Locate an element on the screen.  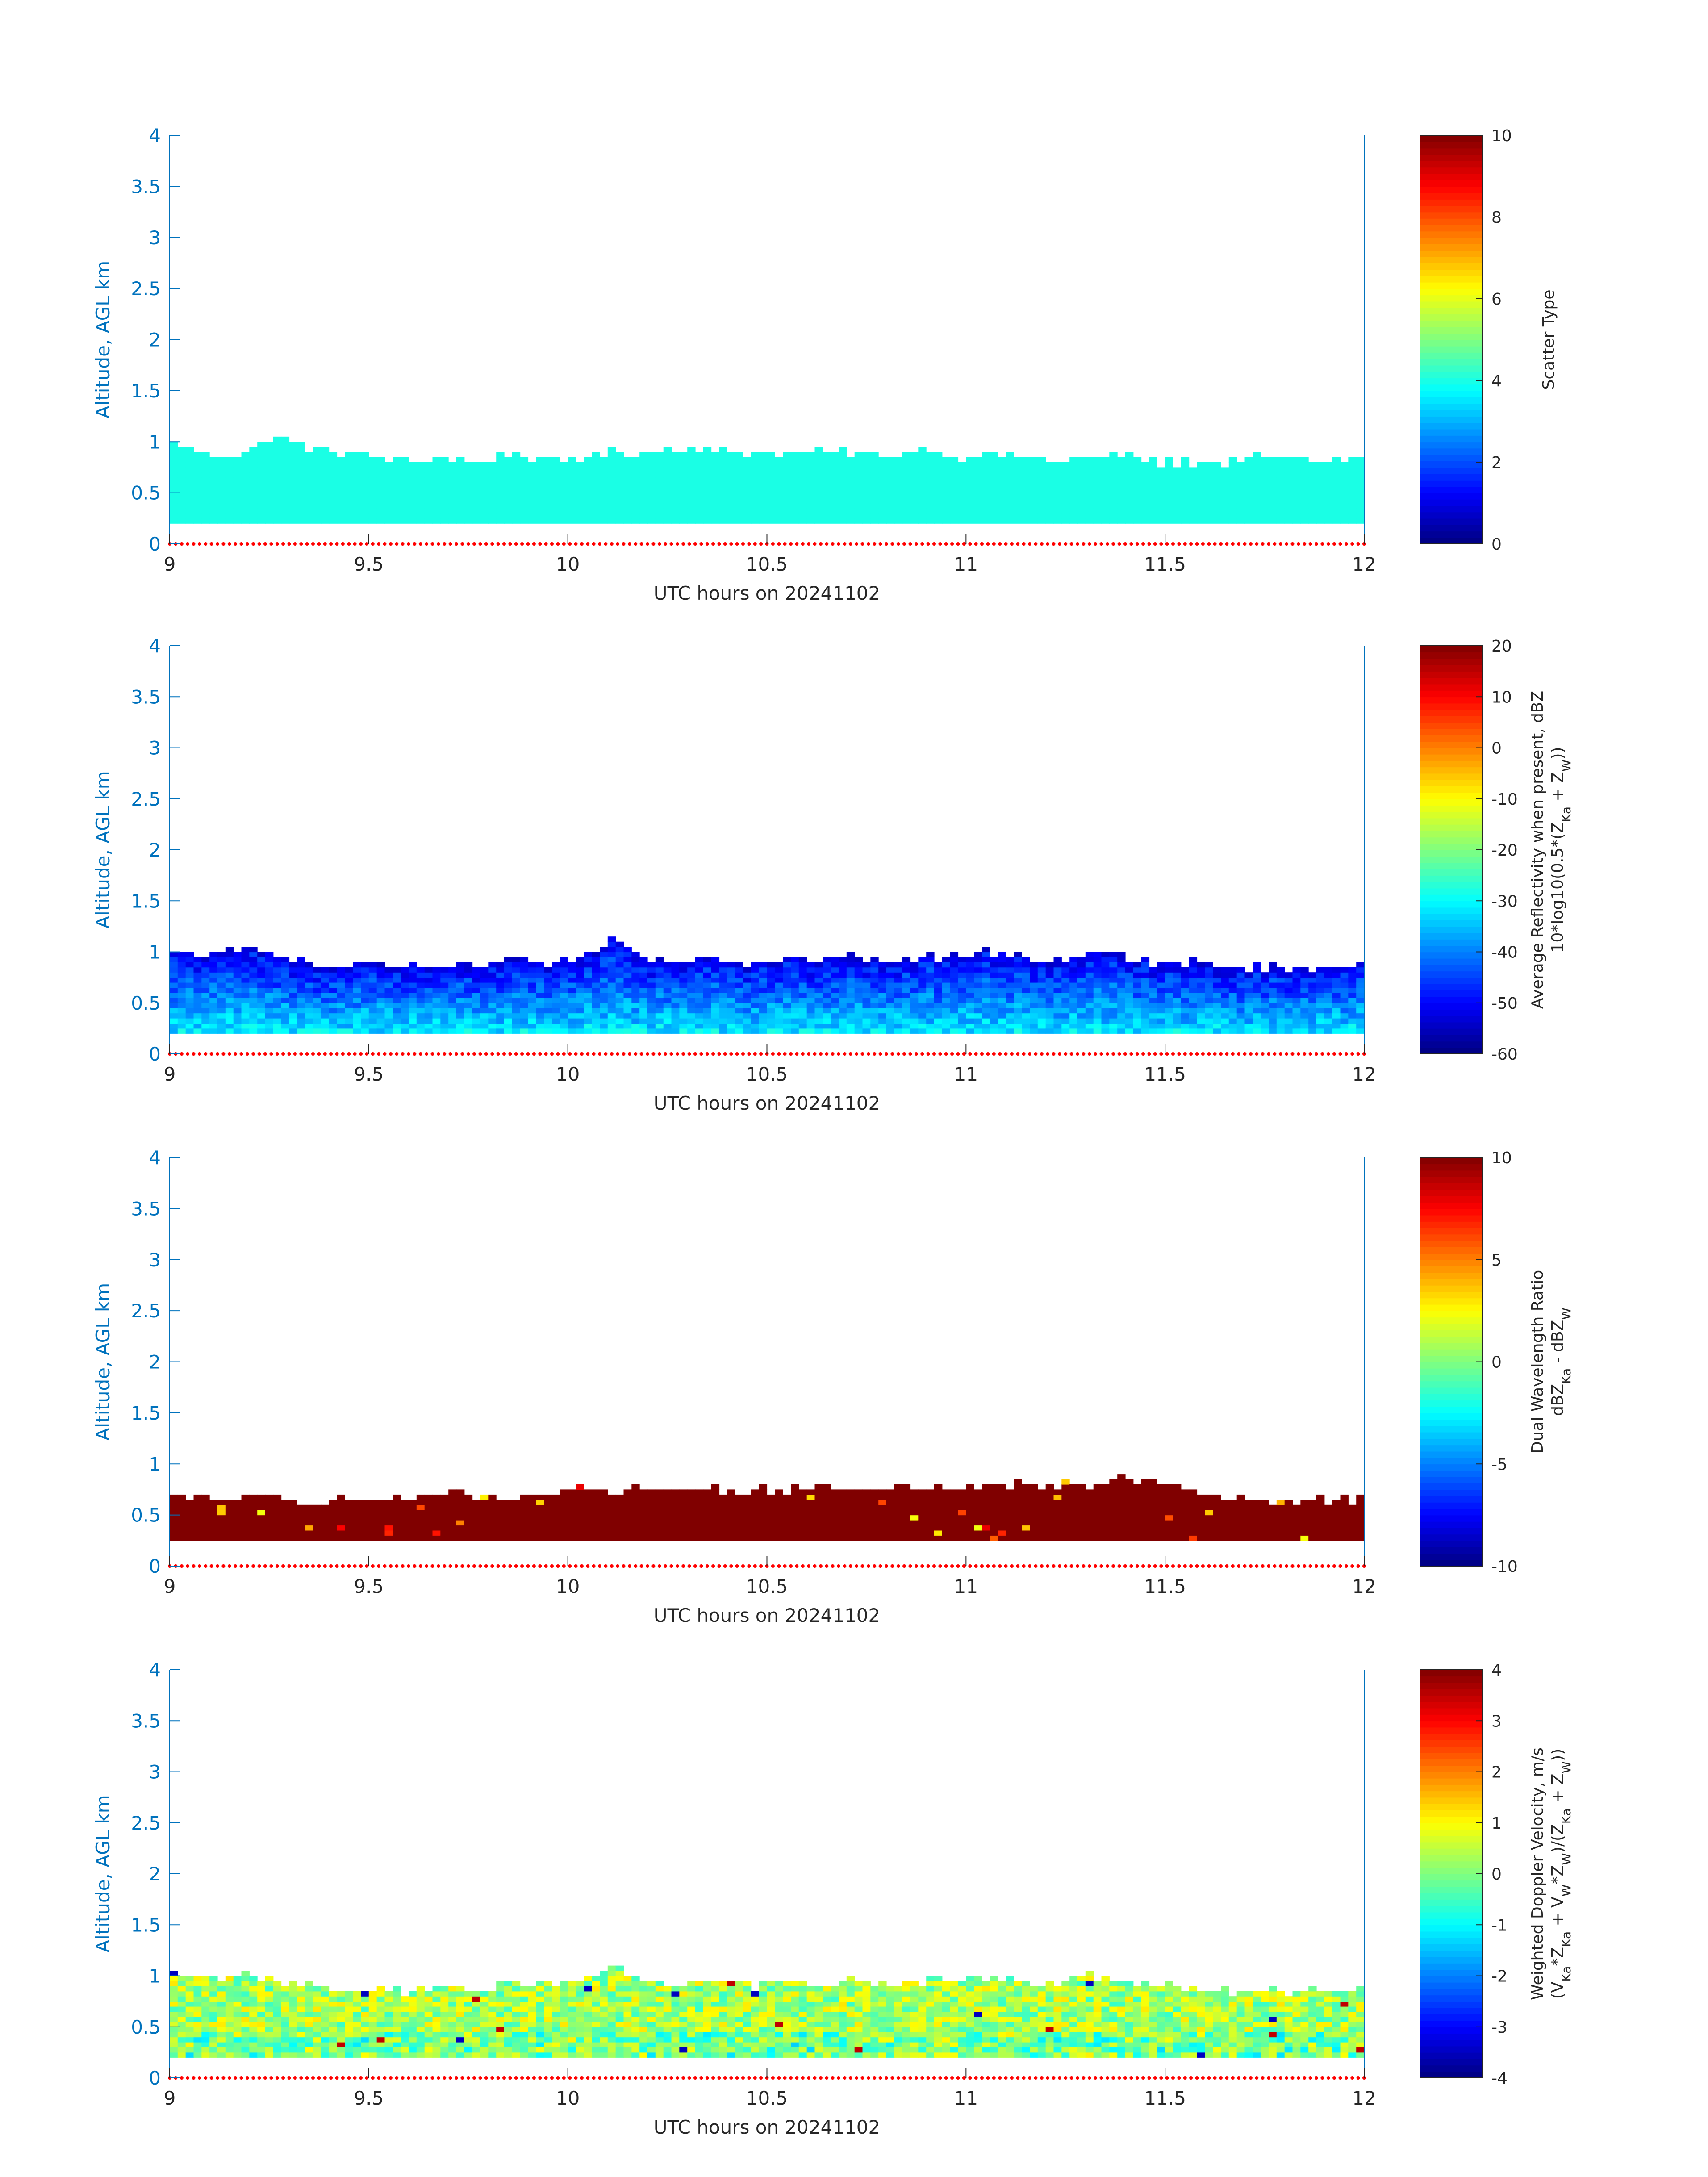
y-tick-label: 0 is located at coordinates (155, 1054).